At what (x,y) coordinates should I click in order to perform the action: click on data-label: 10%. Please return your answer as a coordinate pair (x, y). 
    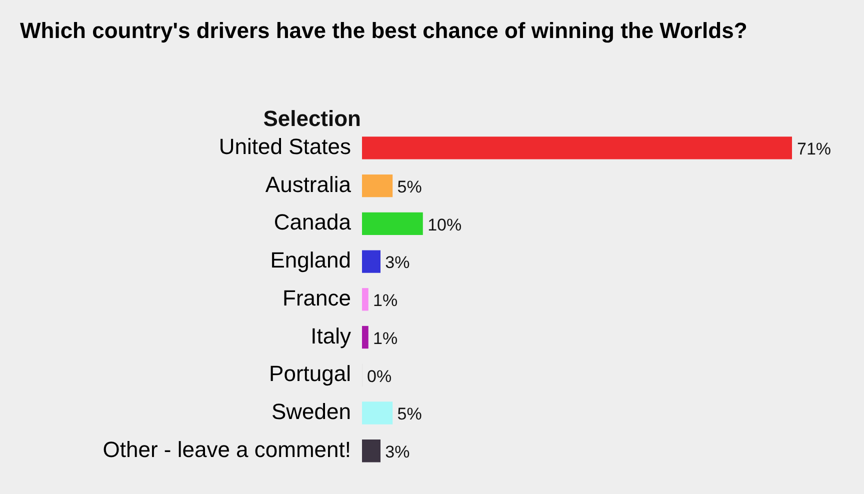
    Looking at the image, I should click on (445, 224).